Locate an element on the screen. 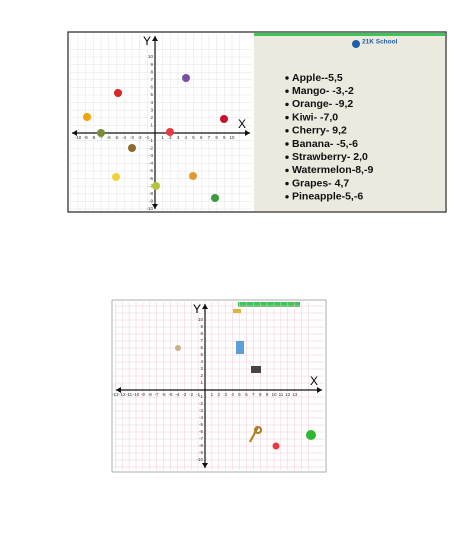 The width and height of the screenshot is (474, 537). box-icon is located at coordinates (256, 369).